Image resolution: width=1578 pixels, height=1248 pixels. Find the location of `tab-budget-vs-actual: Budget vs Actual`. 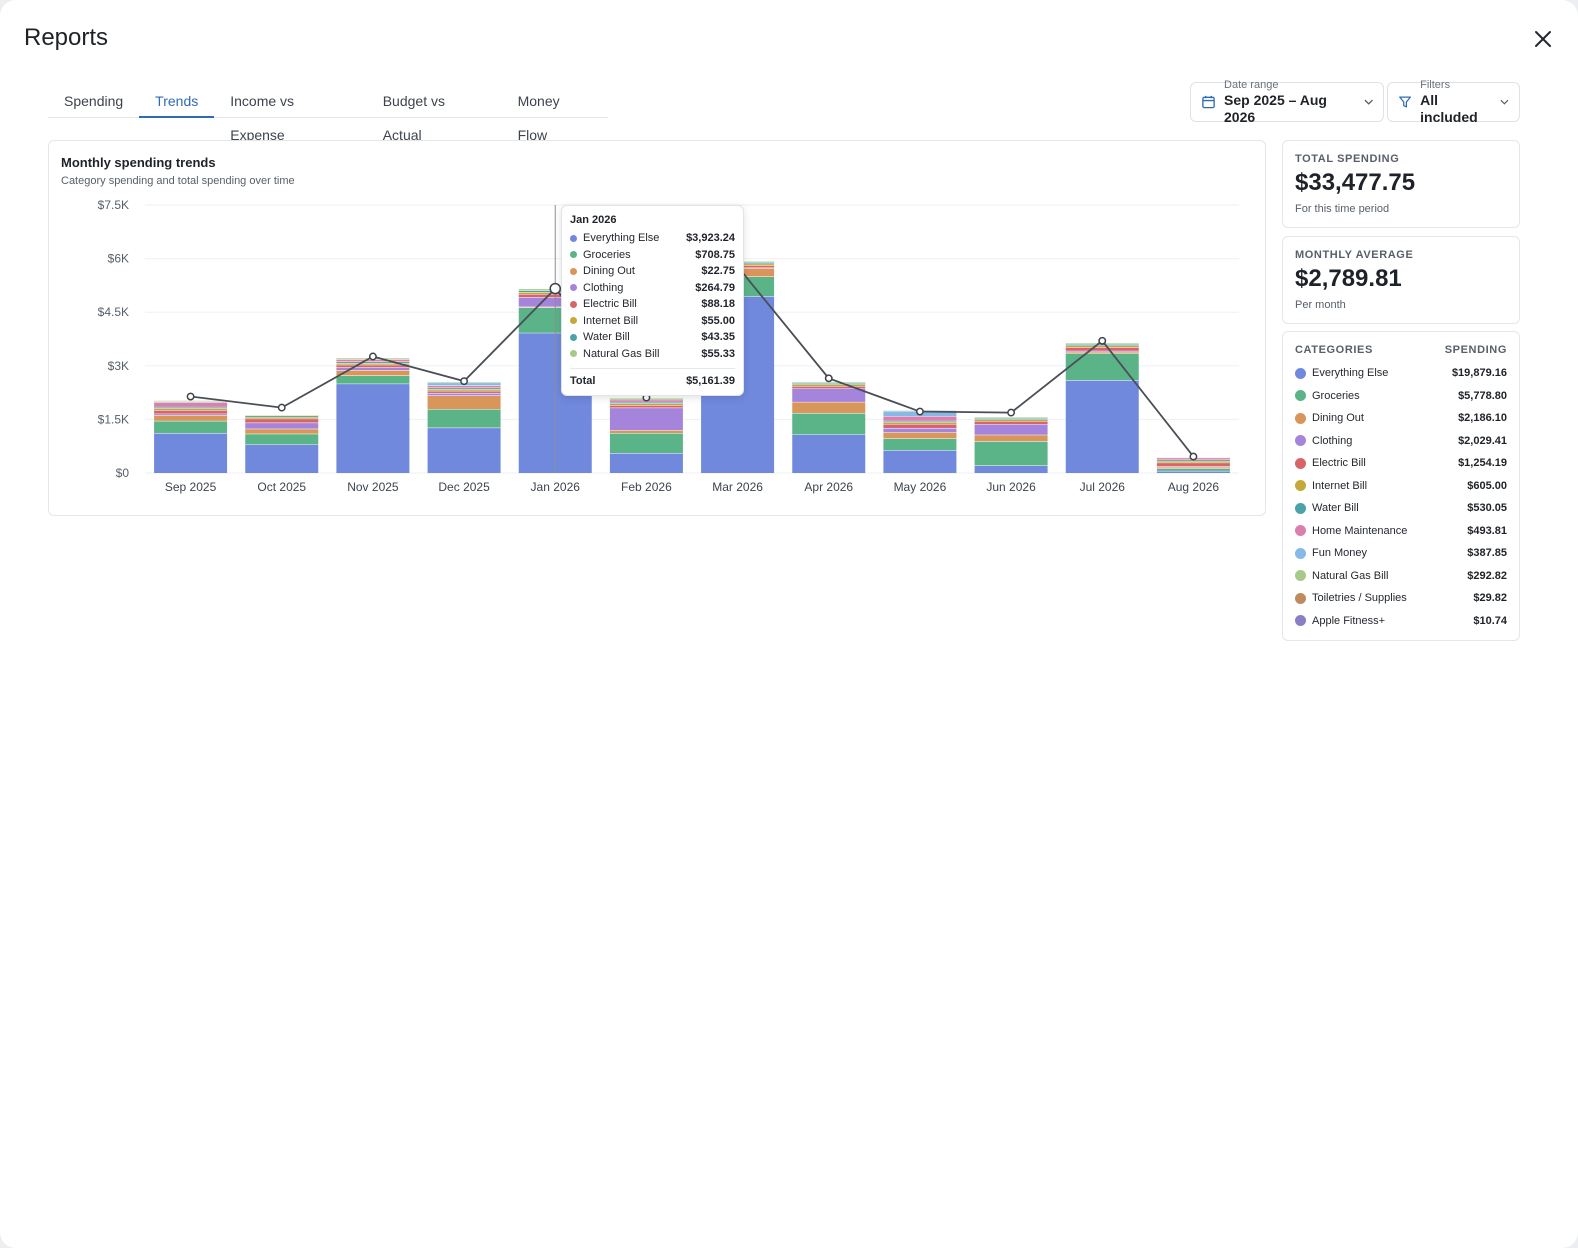

tab-budget-vs-actual: Budget vs Actual is located at coordinates (413, 118).